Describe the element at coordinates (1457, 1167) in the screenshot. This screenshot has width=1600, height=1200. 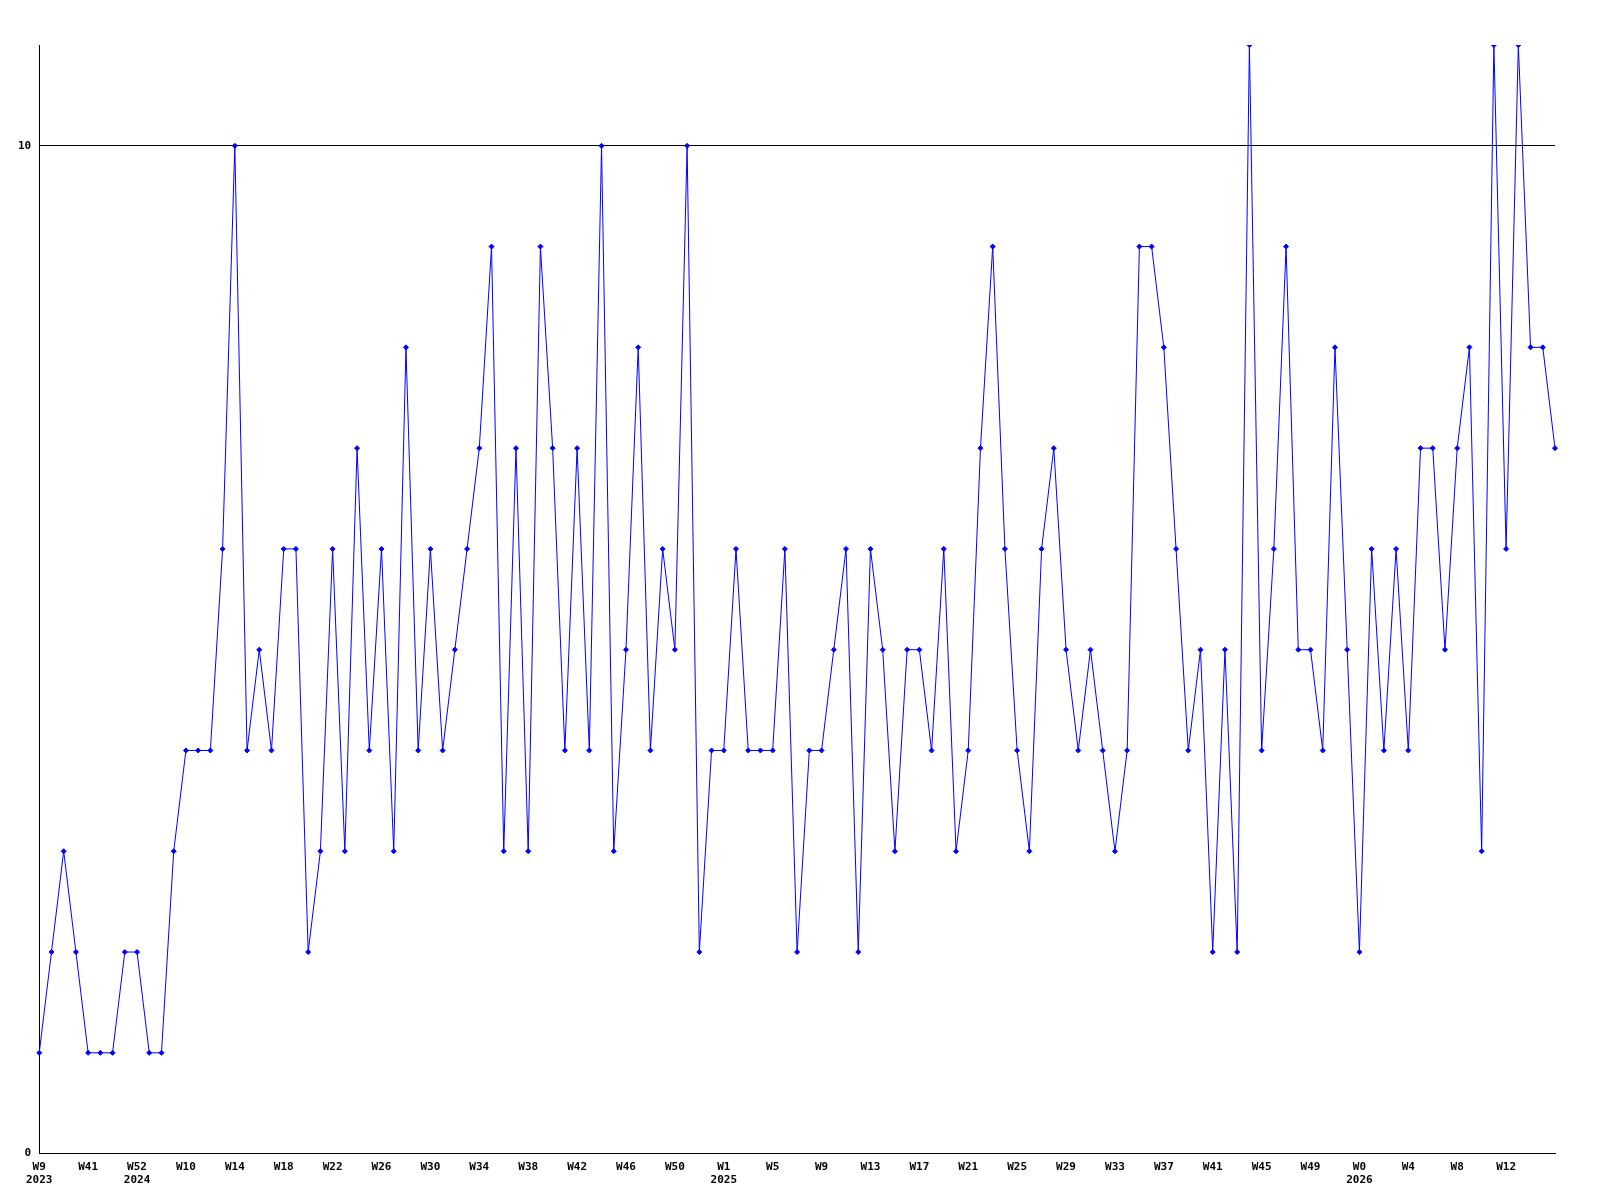
I see `x-tick-label: W8` at that location.